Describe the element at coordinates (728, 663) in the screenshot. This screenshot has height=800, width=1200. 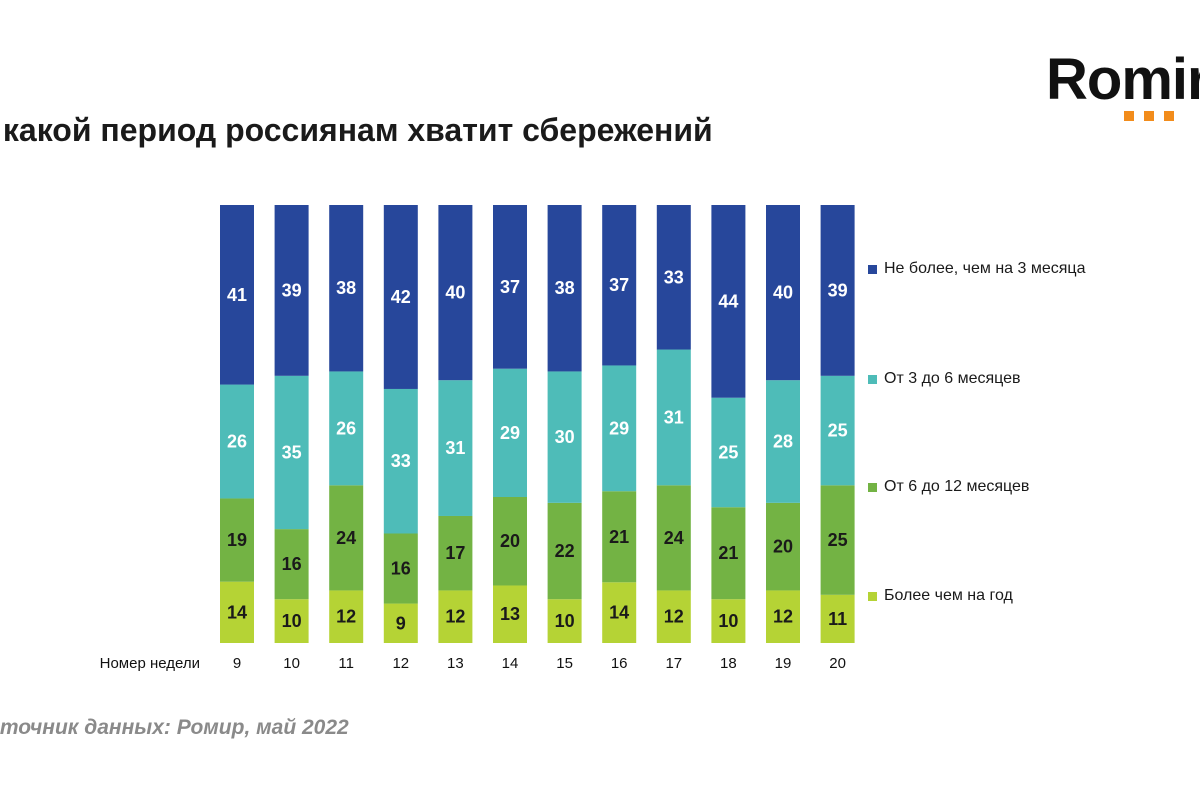
I see `x-tick-label: 18` at that location.